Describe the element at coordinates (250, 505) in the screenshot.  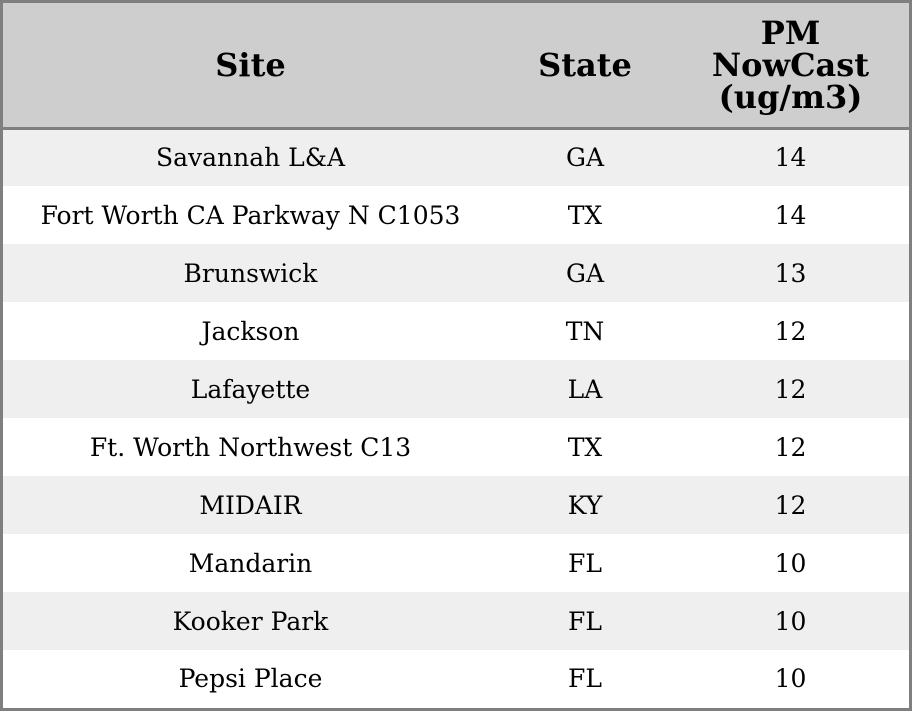
I see `cell-site: MIDAIR` at that location.